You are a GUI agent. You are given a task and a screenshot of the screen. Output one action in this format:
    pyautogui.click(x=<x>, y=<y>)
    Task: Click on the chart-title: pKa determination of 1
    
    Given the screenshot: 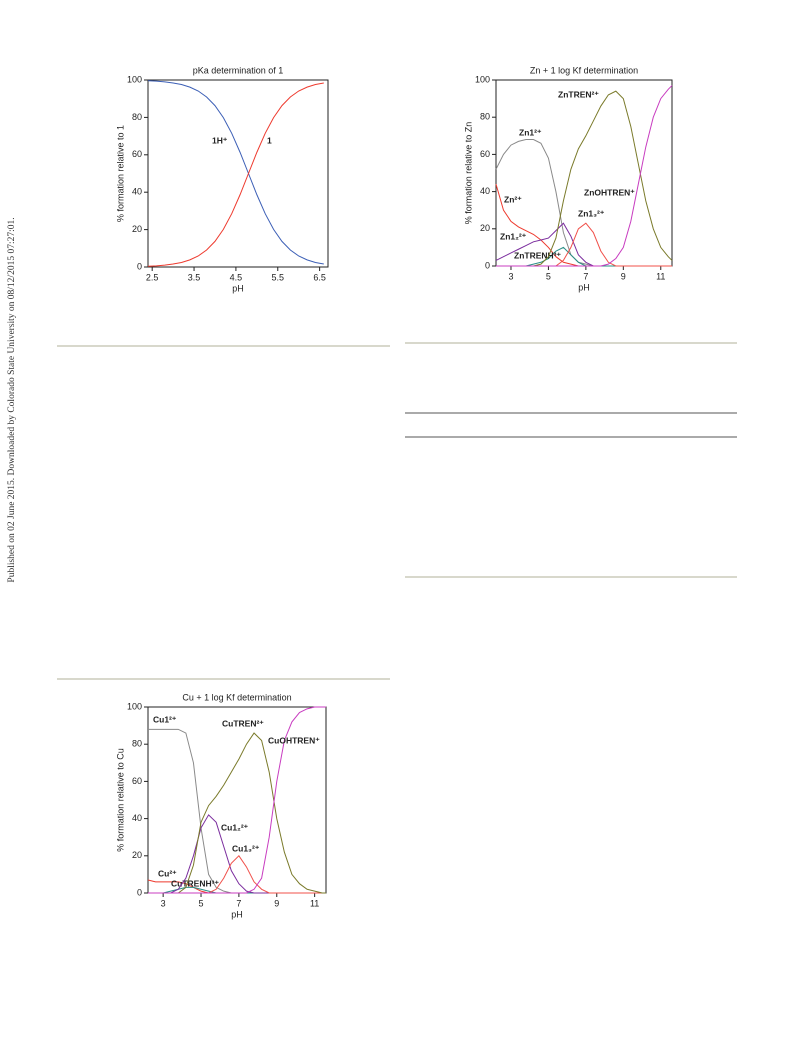 What is the action you would take?
    pyautogui.click(x=238, y=70)
    